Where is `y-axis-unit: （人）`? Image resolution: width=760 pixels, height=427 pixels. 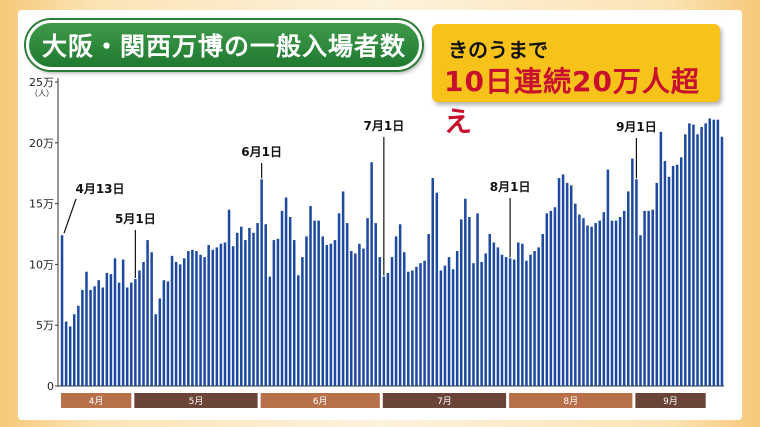 y-axis-unit: （人） is located at coordinates (42, 93).